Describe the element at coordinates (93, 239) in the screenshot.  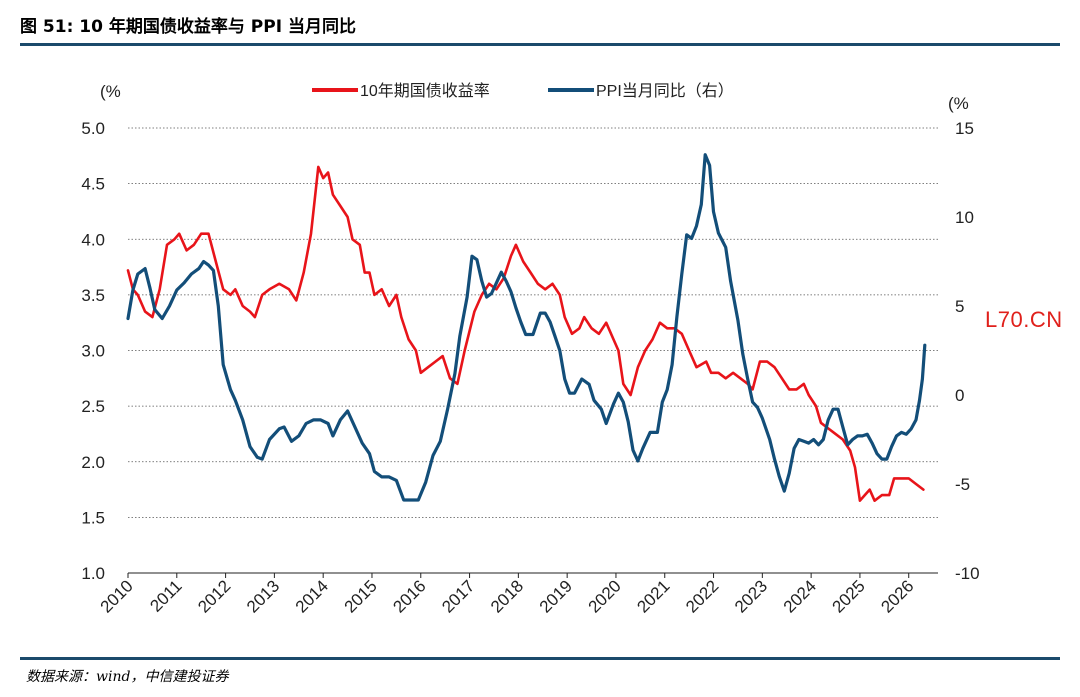
I see `left-tick-label: 4.0` at that location.